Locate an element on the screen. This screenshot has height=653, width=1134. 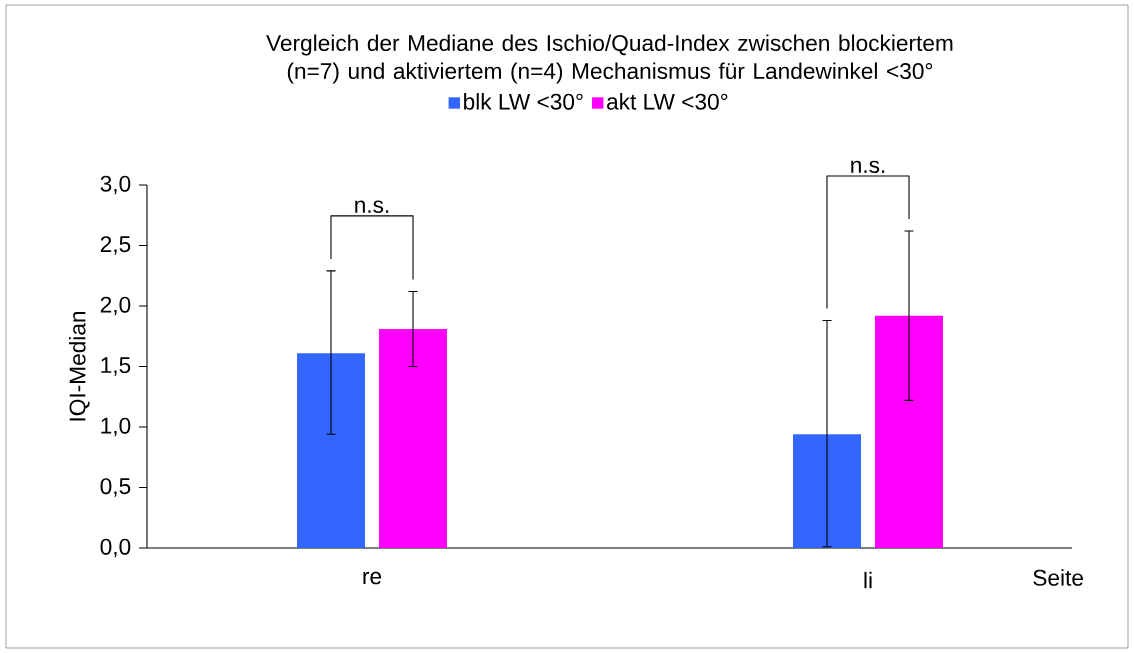
y-tick-label: 2,0 is located at coordinates (115, 306).